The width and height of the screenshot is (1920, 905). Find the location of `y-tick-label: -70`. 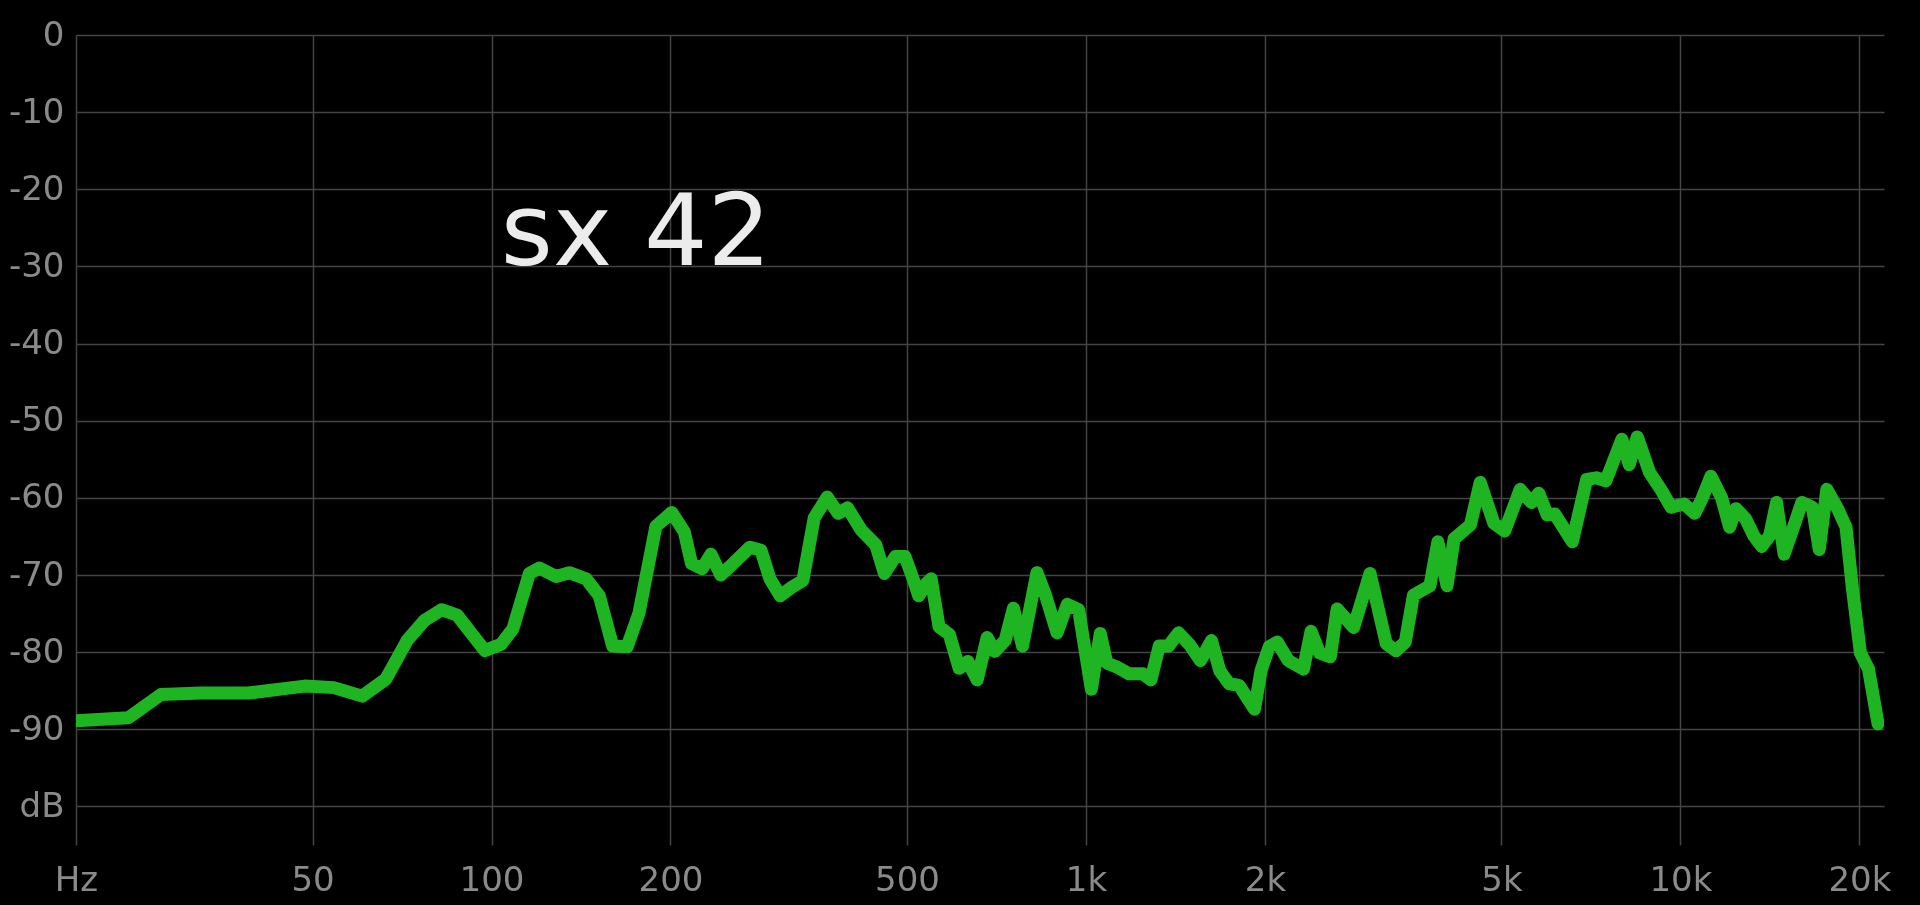

y-tick-label: -70 is located at coordinates (36, 573).